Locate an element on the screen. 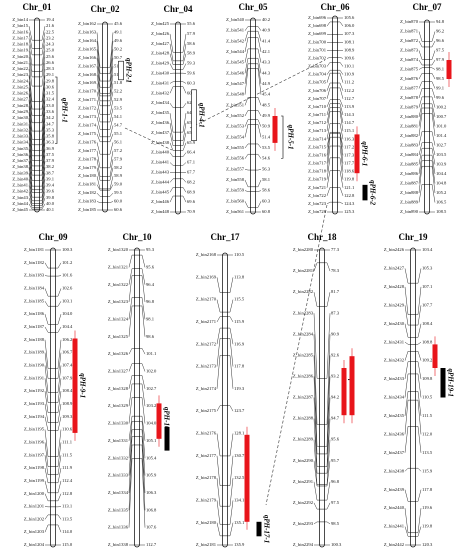 This screenshot has height=550, width=475. marker-name: Z_bin554 is located at coordinates (235, 136).